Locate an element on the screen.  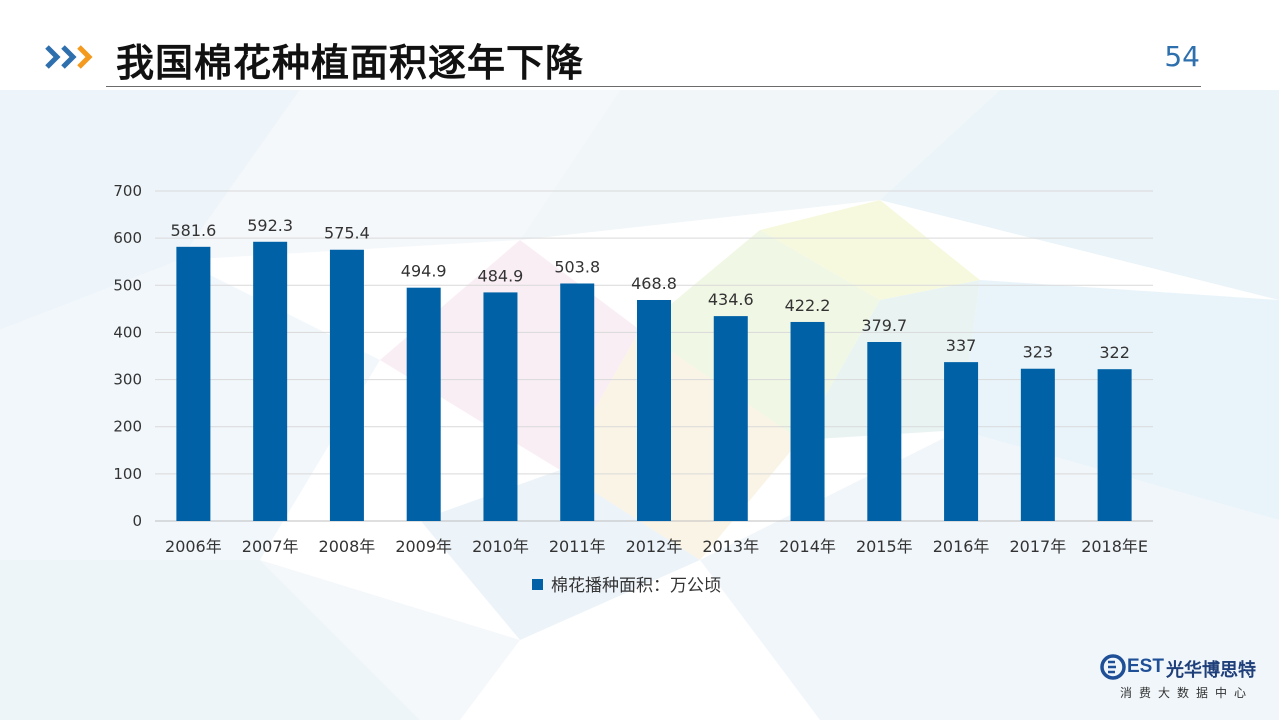
data-label: 337 is located at coordinates (961, 345).